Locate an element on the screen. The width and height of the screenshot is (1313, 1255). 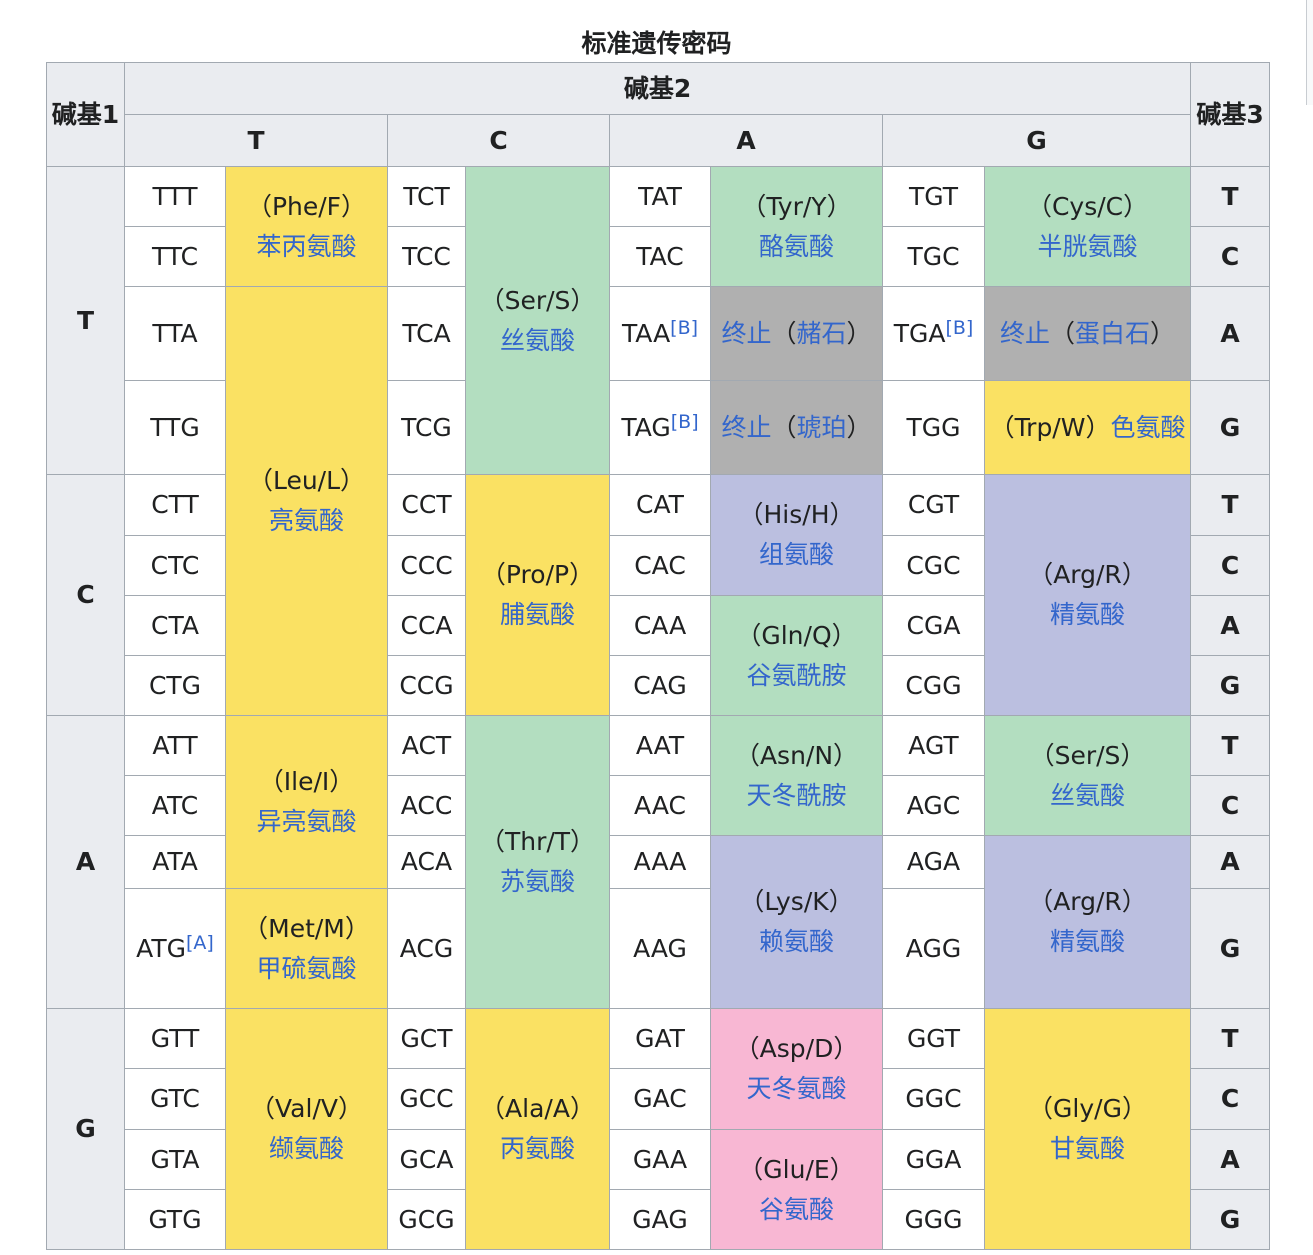
codon-cell: CAC is located at coordinates (660, 565).